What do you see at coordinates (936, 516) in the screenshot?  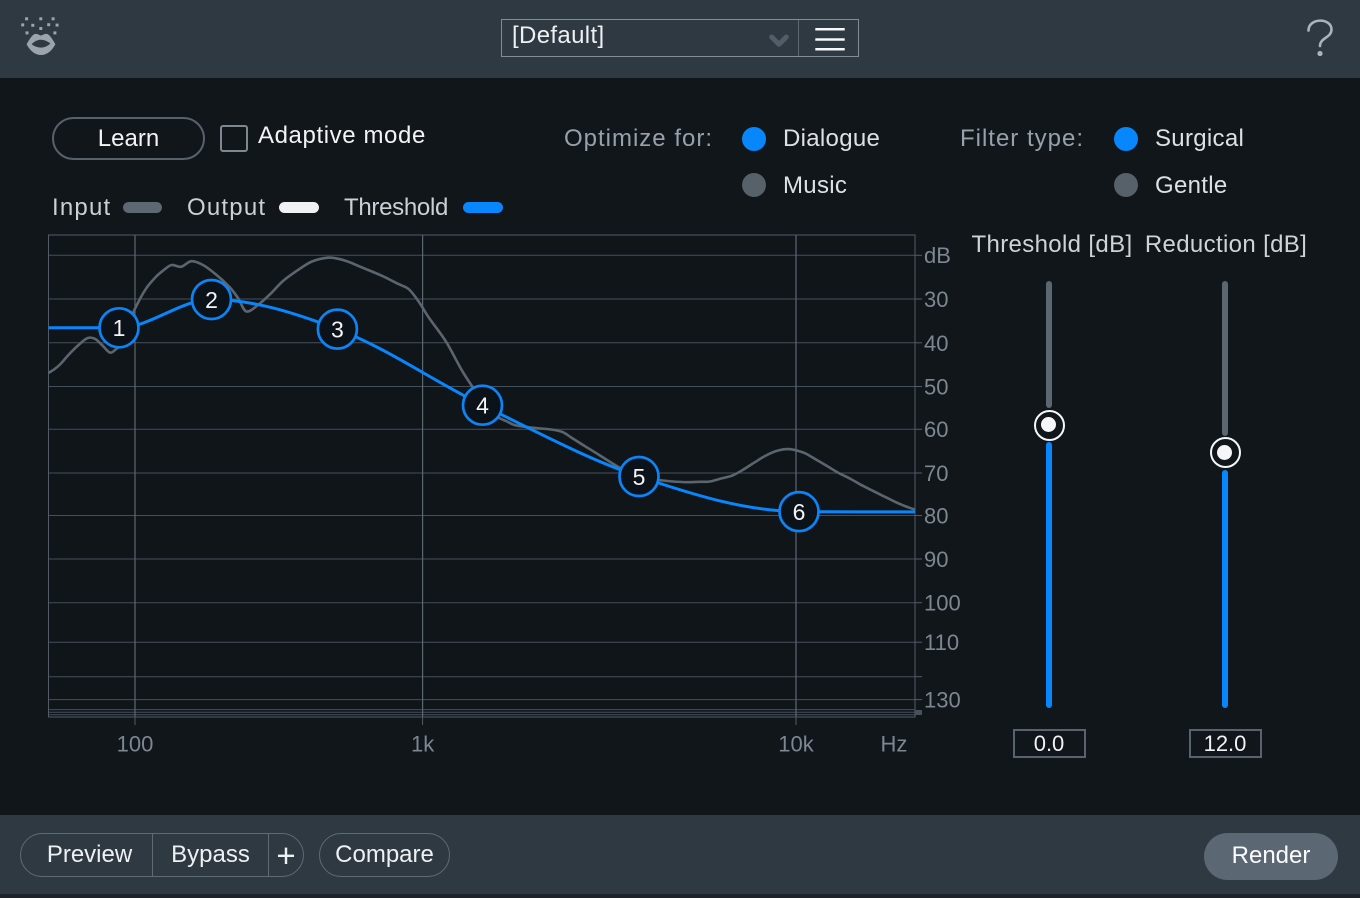 I see `svg-text: 80` at bounding box center [936, 516].